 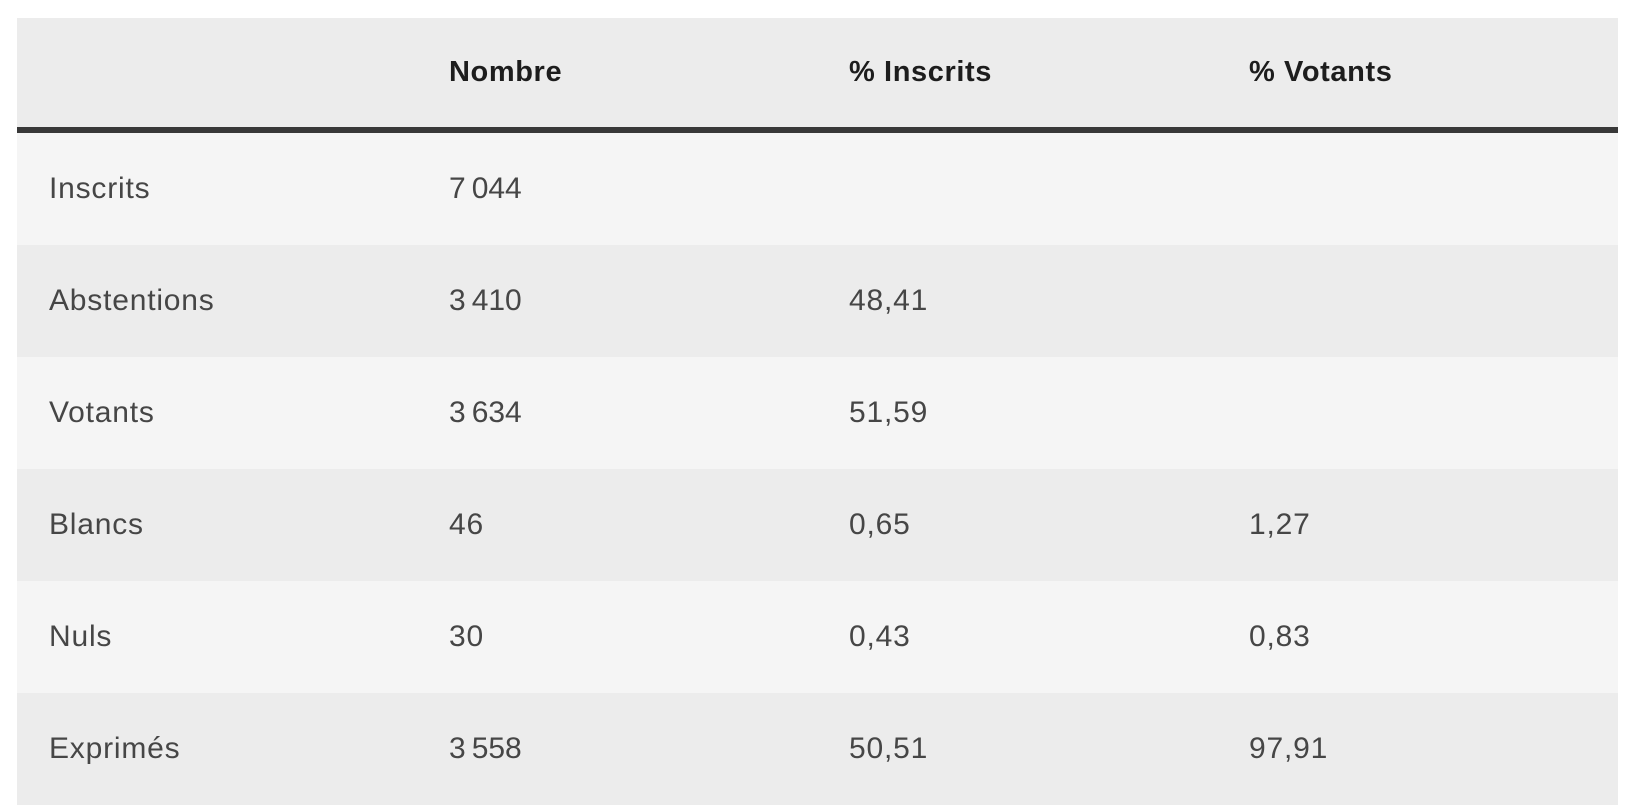 What do you see at coordinates (889, 748) in the screenshot?
I see `pct-inscrits-cell: 50,51` at bounding box center [889, 748].